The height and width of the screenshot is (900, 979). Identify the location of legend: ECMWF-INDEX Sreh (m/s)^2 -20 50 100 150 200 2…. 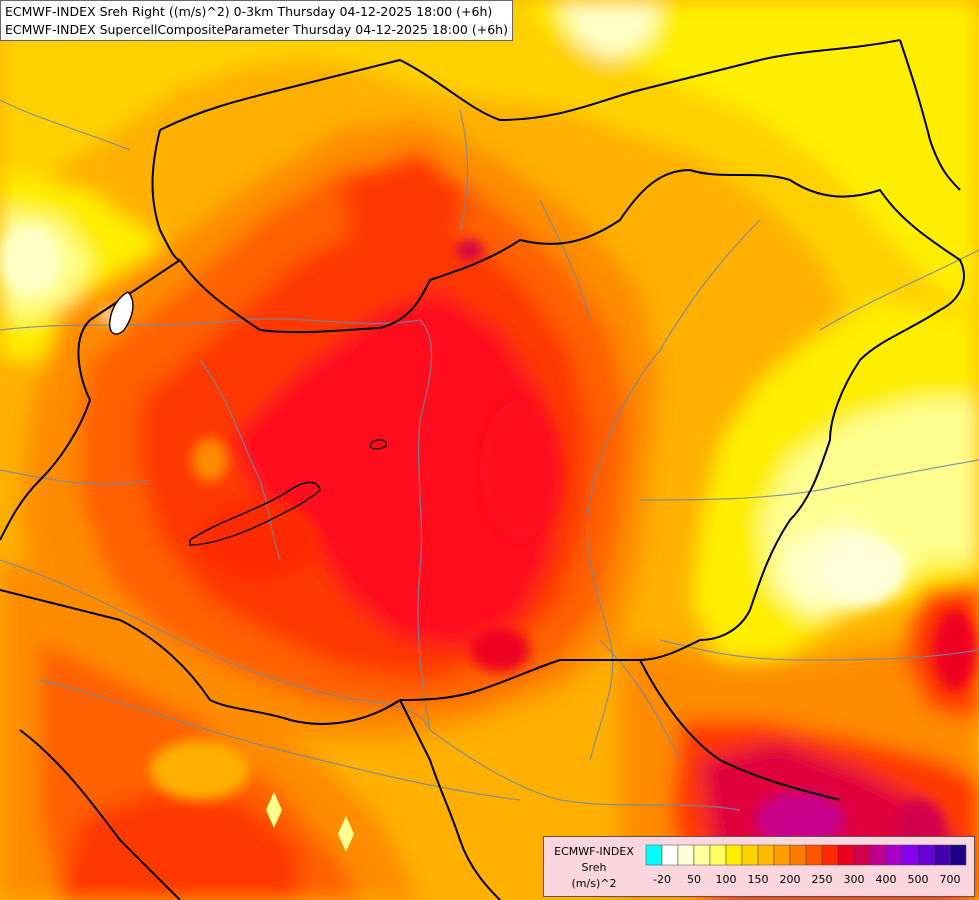
(759, 866).